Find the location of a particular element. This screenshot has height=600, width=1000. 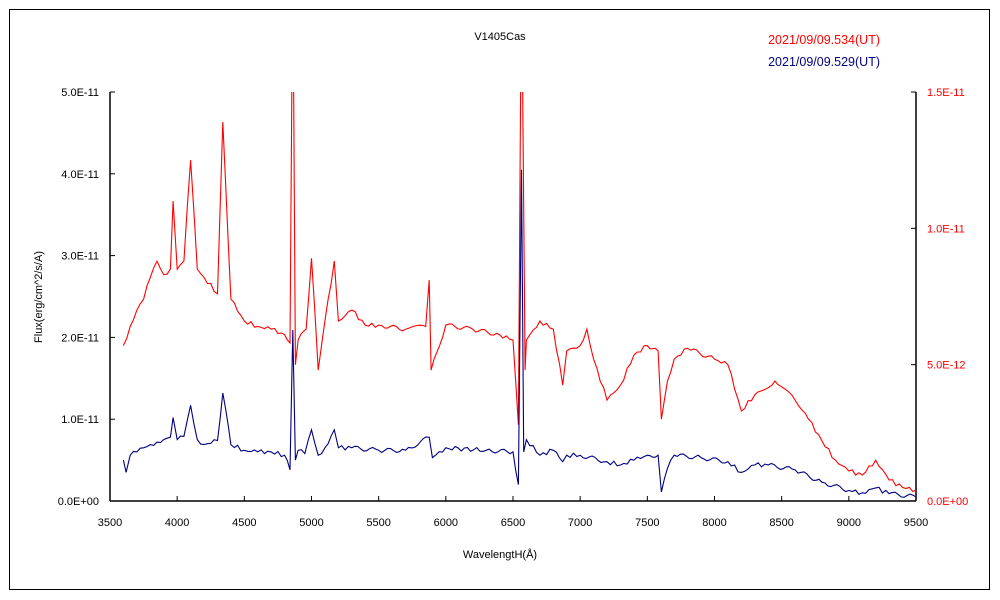

y-left-tick-label: 5.0E-11 is located at coordinates (80, 93).